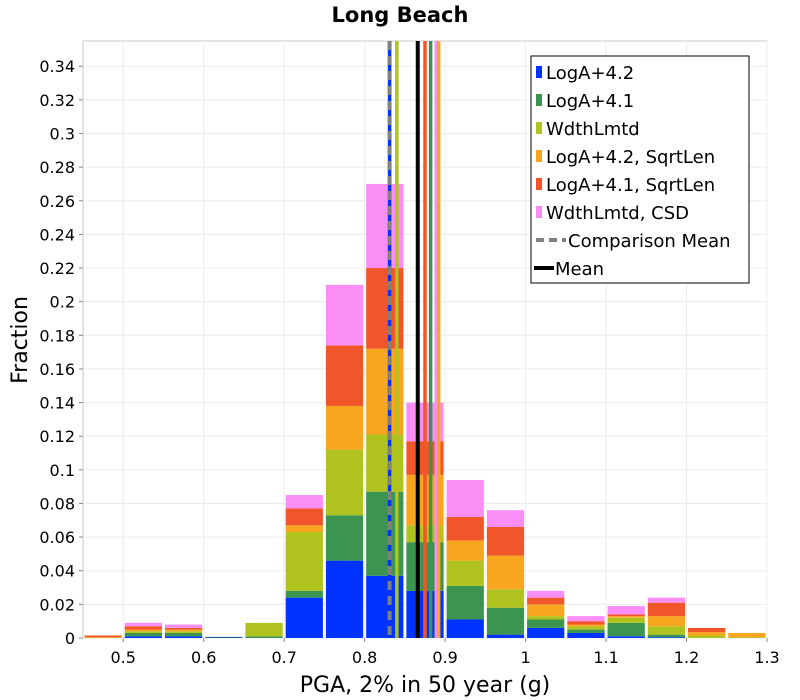 This screenshot has height=700, width=800. Describe the element at coordinates (57, 66) in the screenshot. I see `y-tick-label: 0.34` at that location.